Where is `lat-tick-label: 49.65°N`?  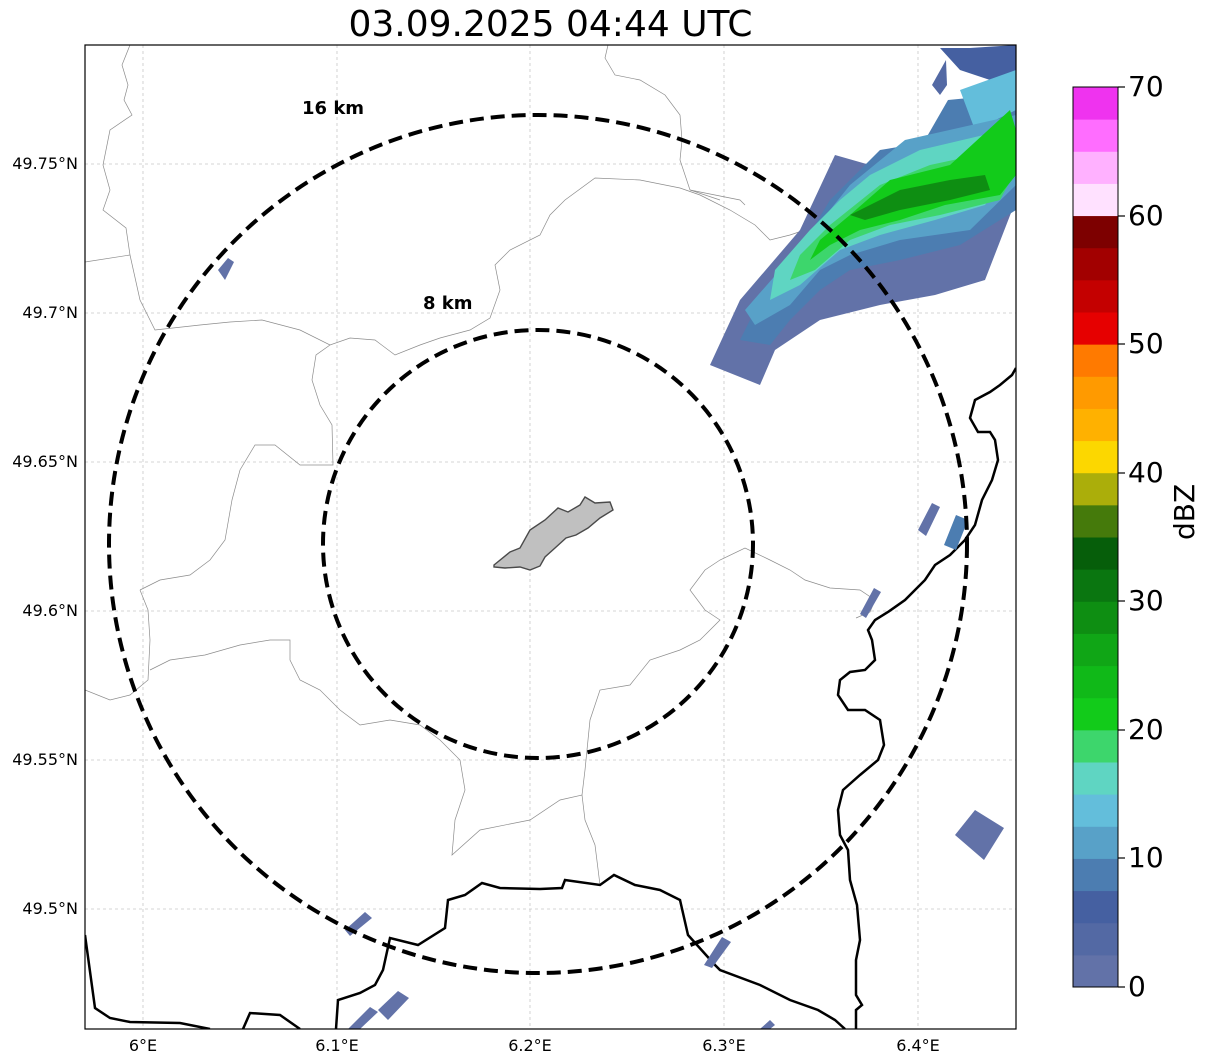
lat-tick-label: 49.65°N is located at coordinates (45, 461).